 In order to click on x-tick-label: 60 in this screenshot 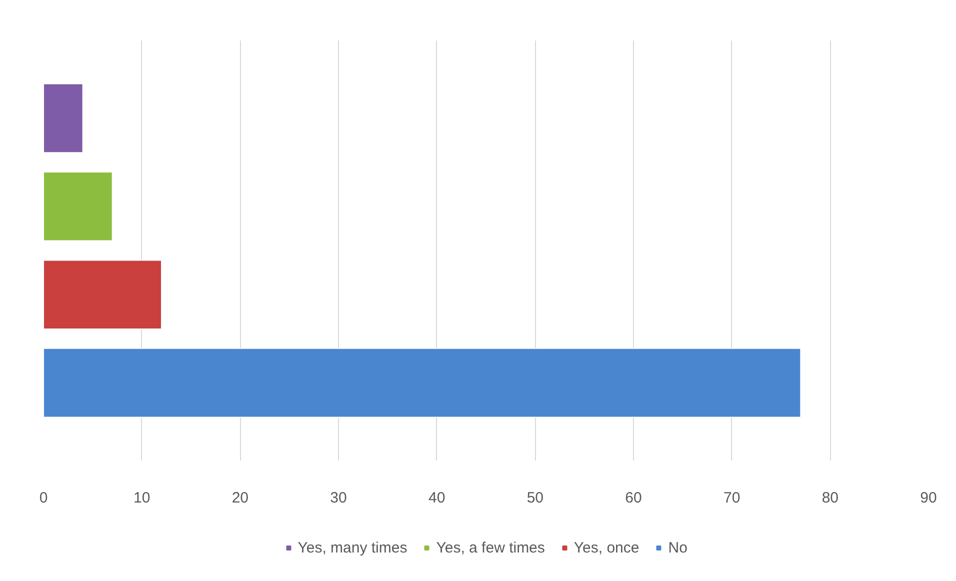, I will do `click(633, 498)`.